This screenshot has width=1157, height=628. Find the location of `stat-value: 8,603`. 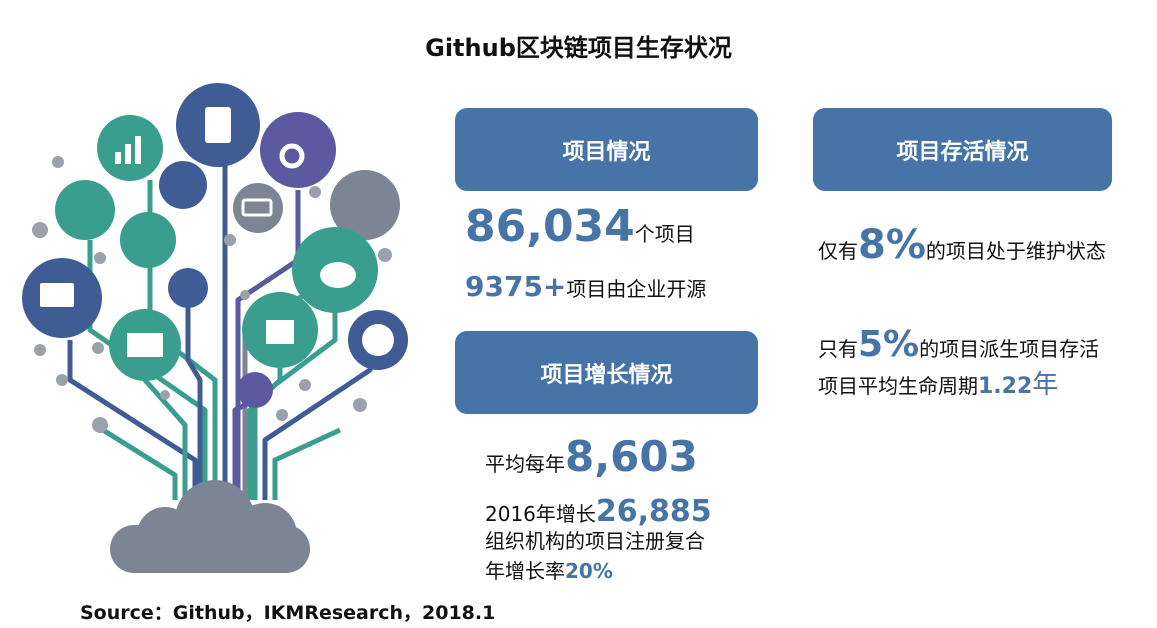

stat-value: 8,603 is located at coordinates (631, 456).